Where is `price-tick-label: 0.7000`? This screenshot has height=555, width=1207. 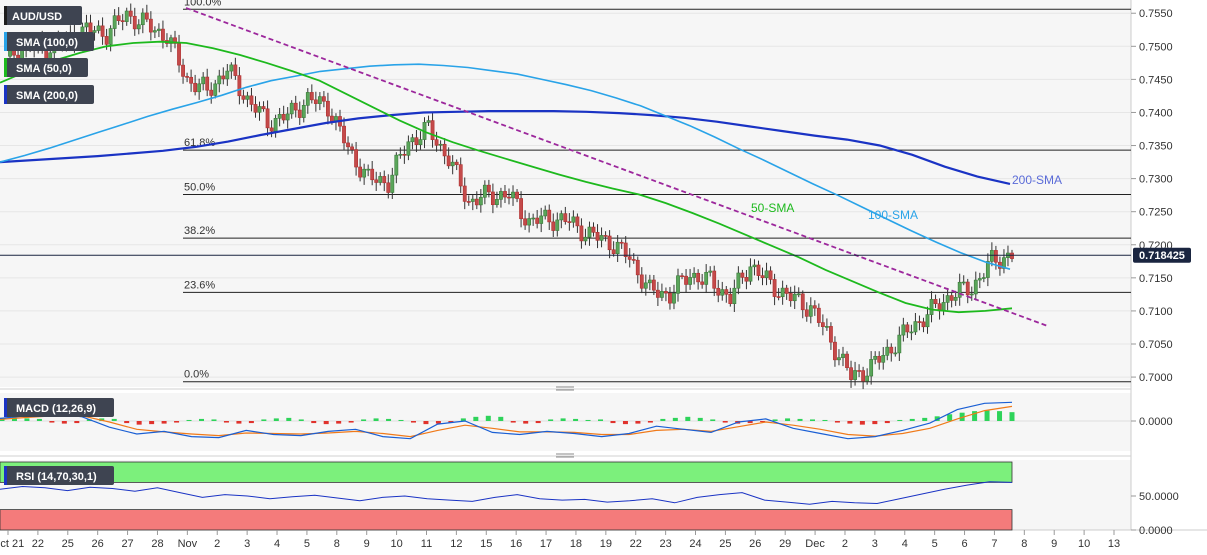
price-tick-label: 0.7000 is located at coordinates (1156, 378).